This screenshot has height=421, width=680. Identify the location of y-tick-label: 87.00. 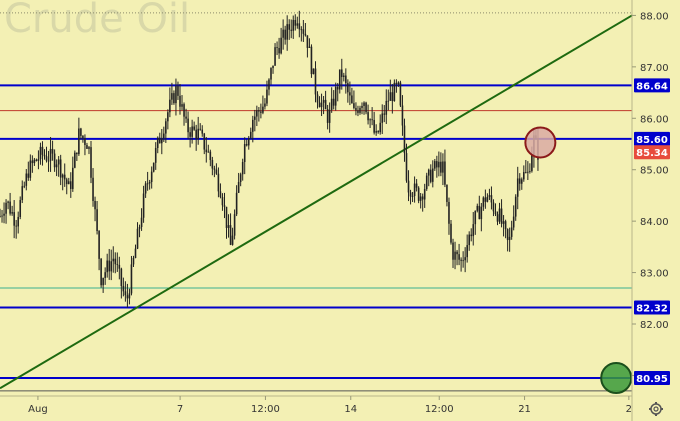
(654, 68).